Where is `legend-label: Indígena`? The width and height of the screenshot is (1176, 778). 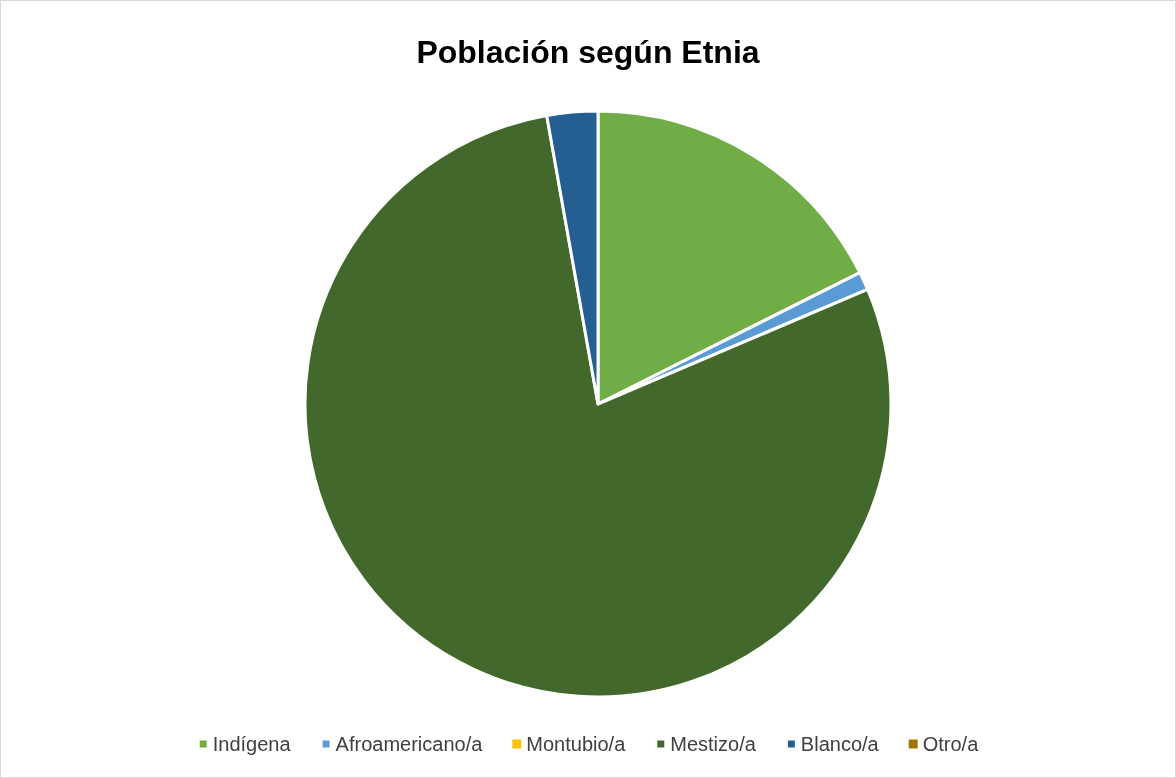 legend-label: Indígena is located at coordinates (252, 744).